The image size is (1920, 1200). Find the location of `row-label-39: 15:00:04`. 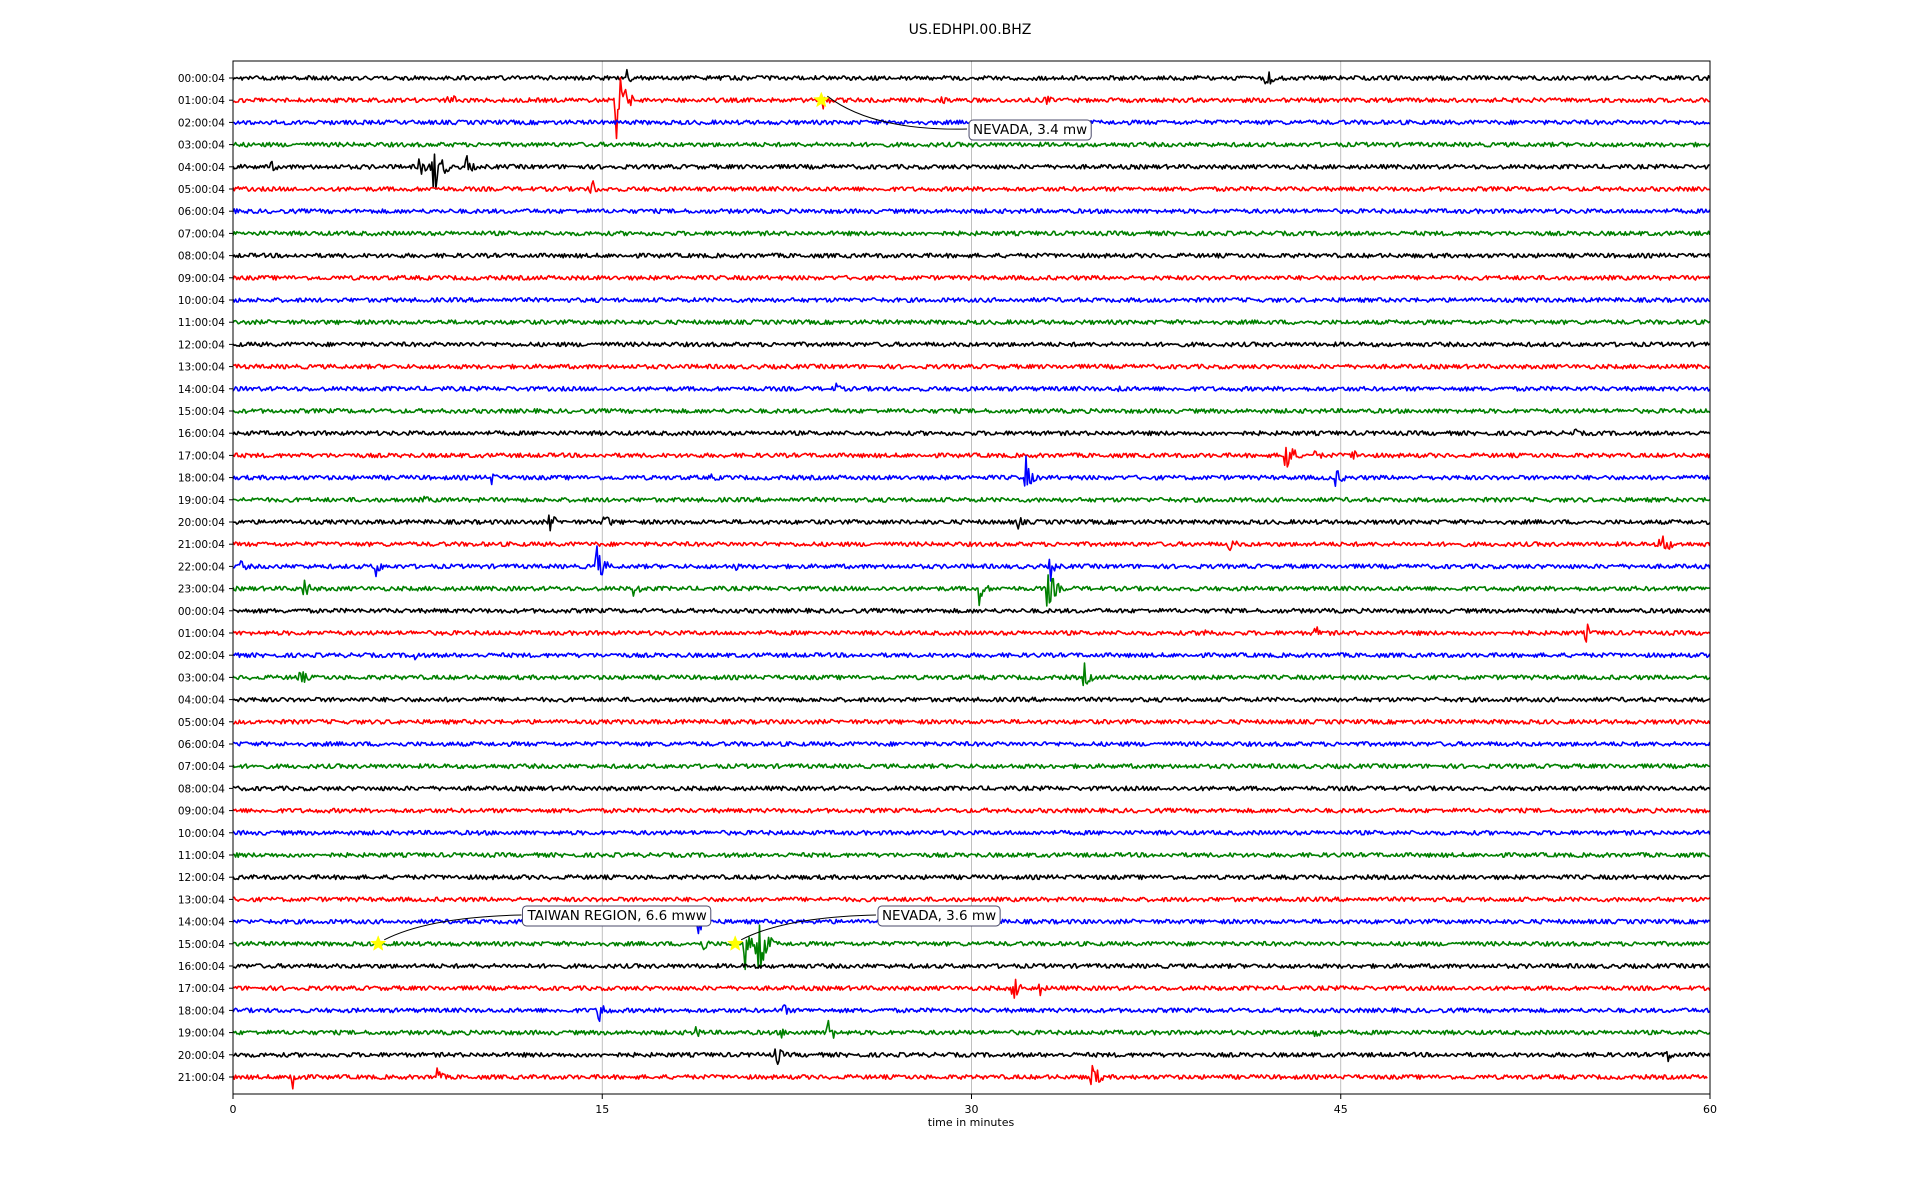

row-label-39: 15:00:04 is located at coordinates (201, 945).